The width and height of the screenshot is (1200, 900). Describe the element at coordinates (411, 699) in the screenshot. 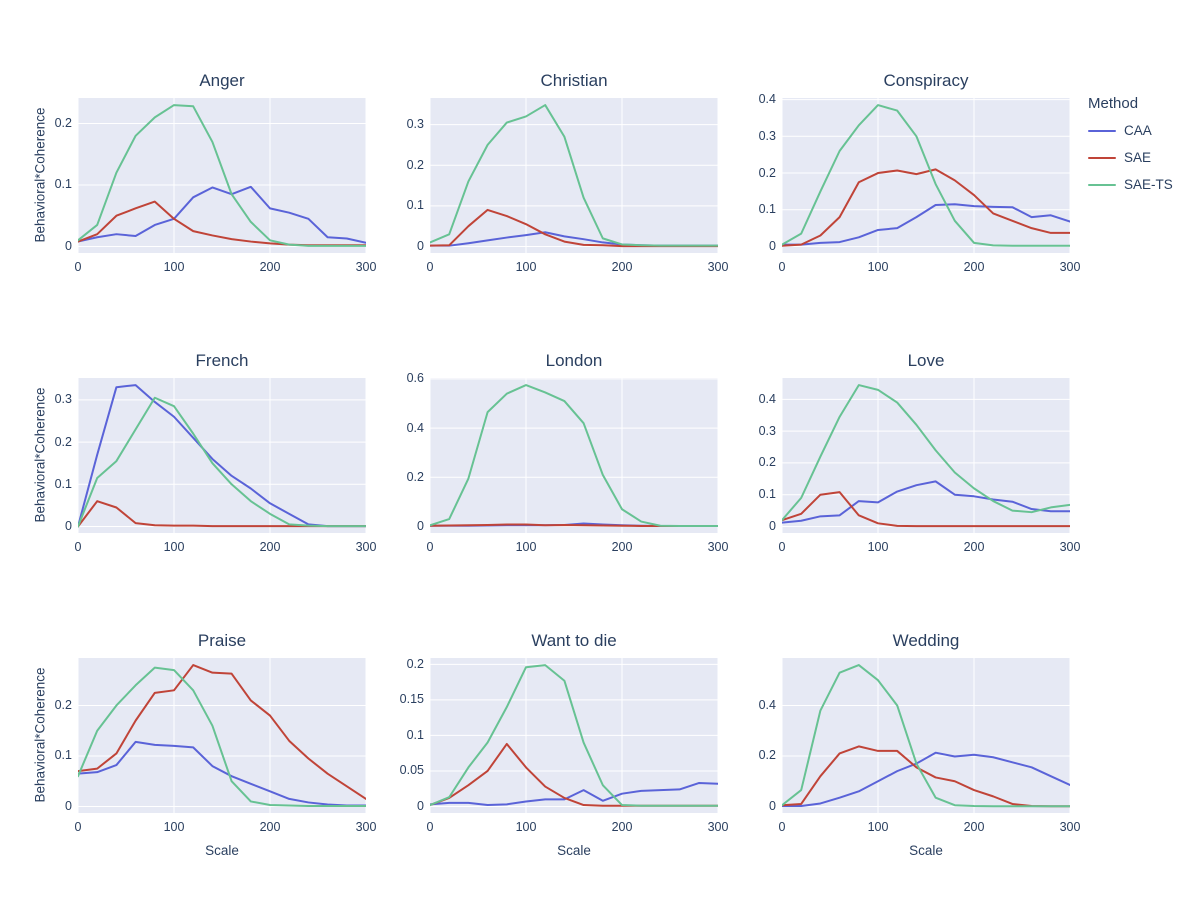

I see `y-tick-label: 0.15` at that location.